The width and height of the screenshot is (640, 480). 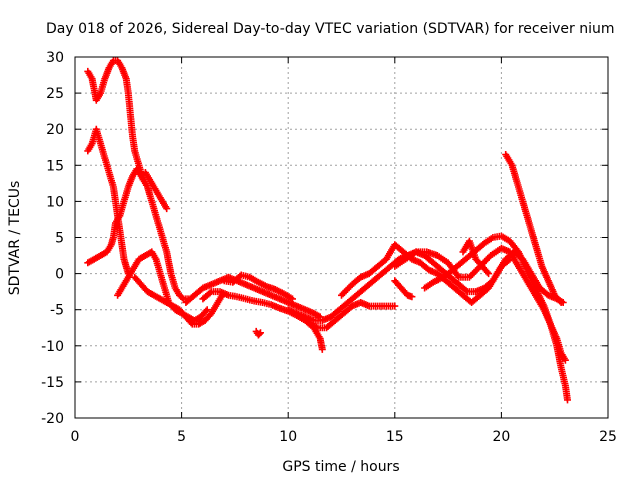 What do you see at coordinates (52, 238) in the screenshot?
I see `y-tick-labels: -20 -15 -10 -5 0 5 10 15 20 25 30` at bounding box center [52, 238].